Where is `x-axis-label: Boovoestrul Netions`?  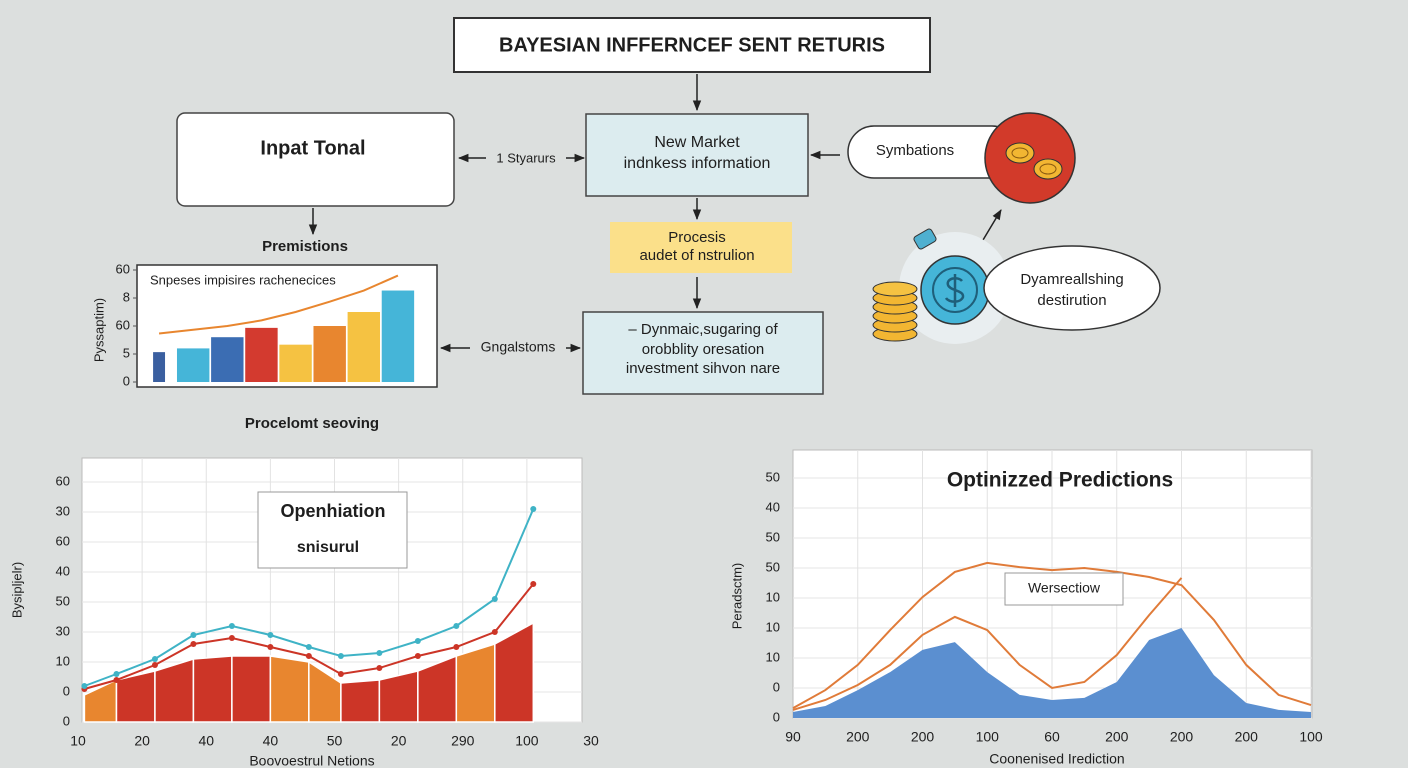 x-axis-label: Boovoestrul Netions is located at coordinates (311, 760).